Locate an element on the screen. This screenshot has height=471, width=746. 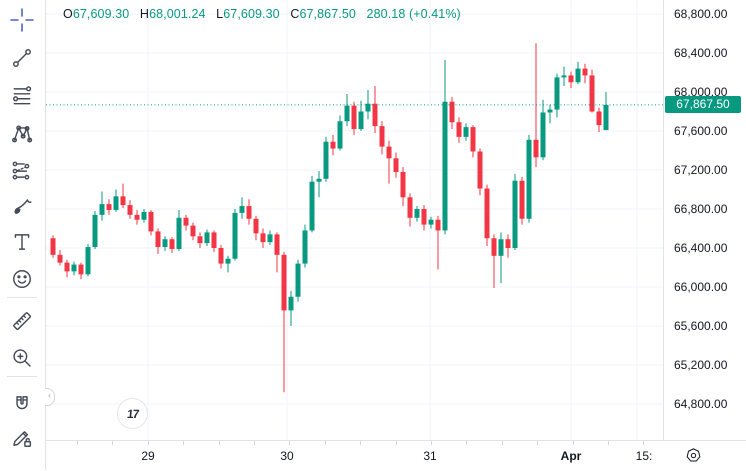
crosshair-tool-icon is located at coordinates (22, 20).